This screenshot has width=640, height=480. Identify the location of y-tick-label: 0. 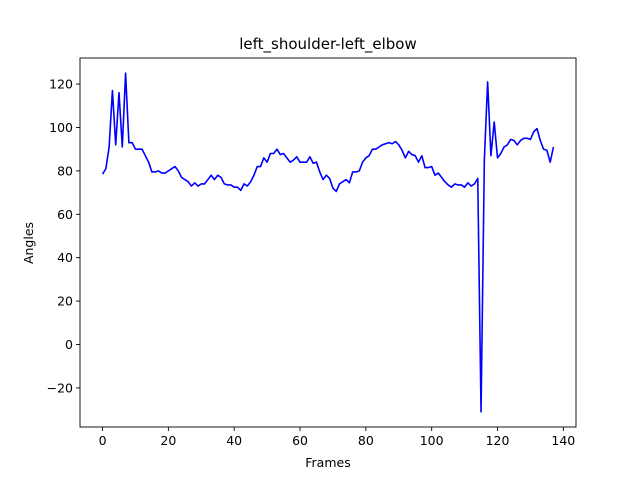
(69, 344).